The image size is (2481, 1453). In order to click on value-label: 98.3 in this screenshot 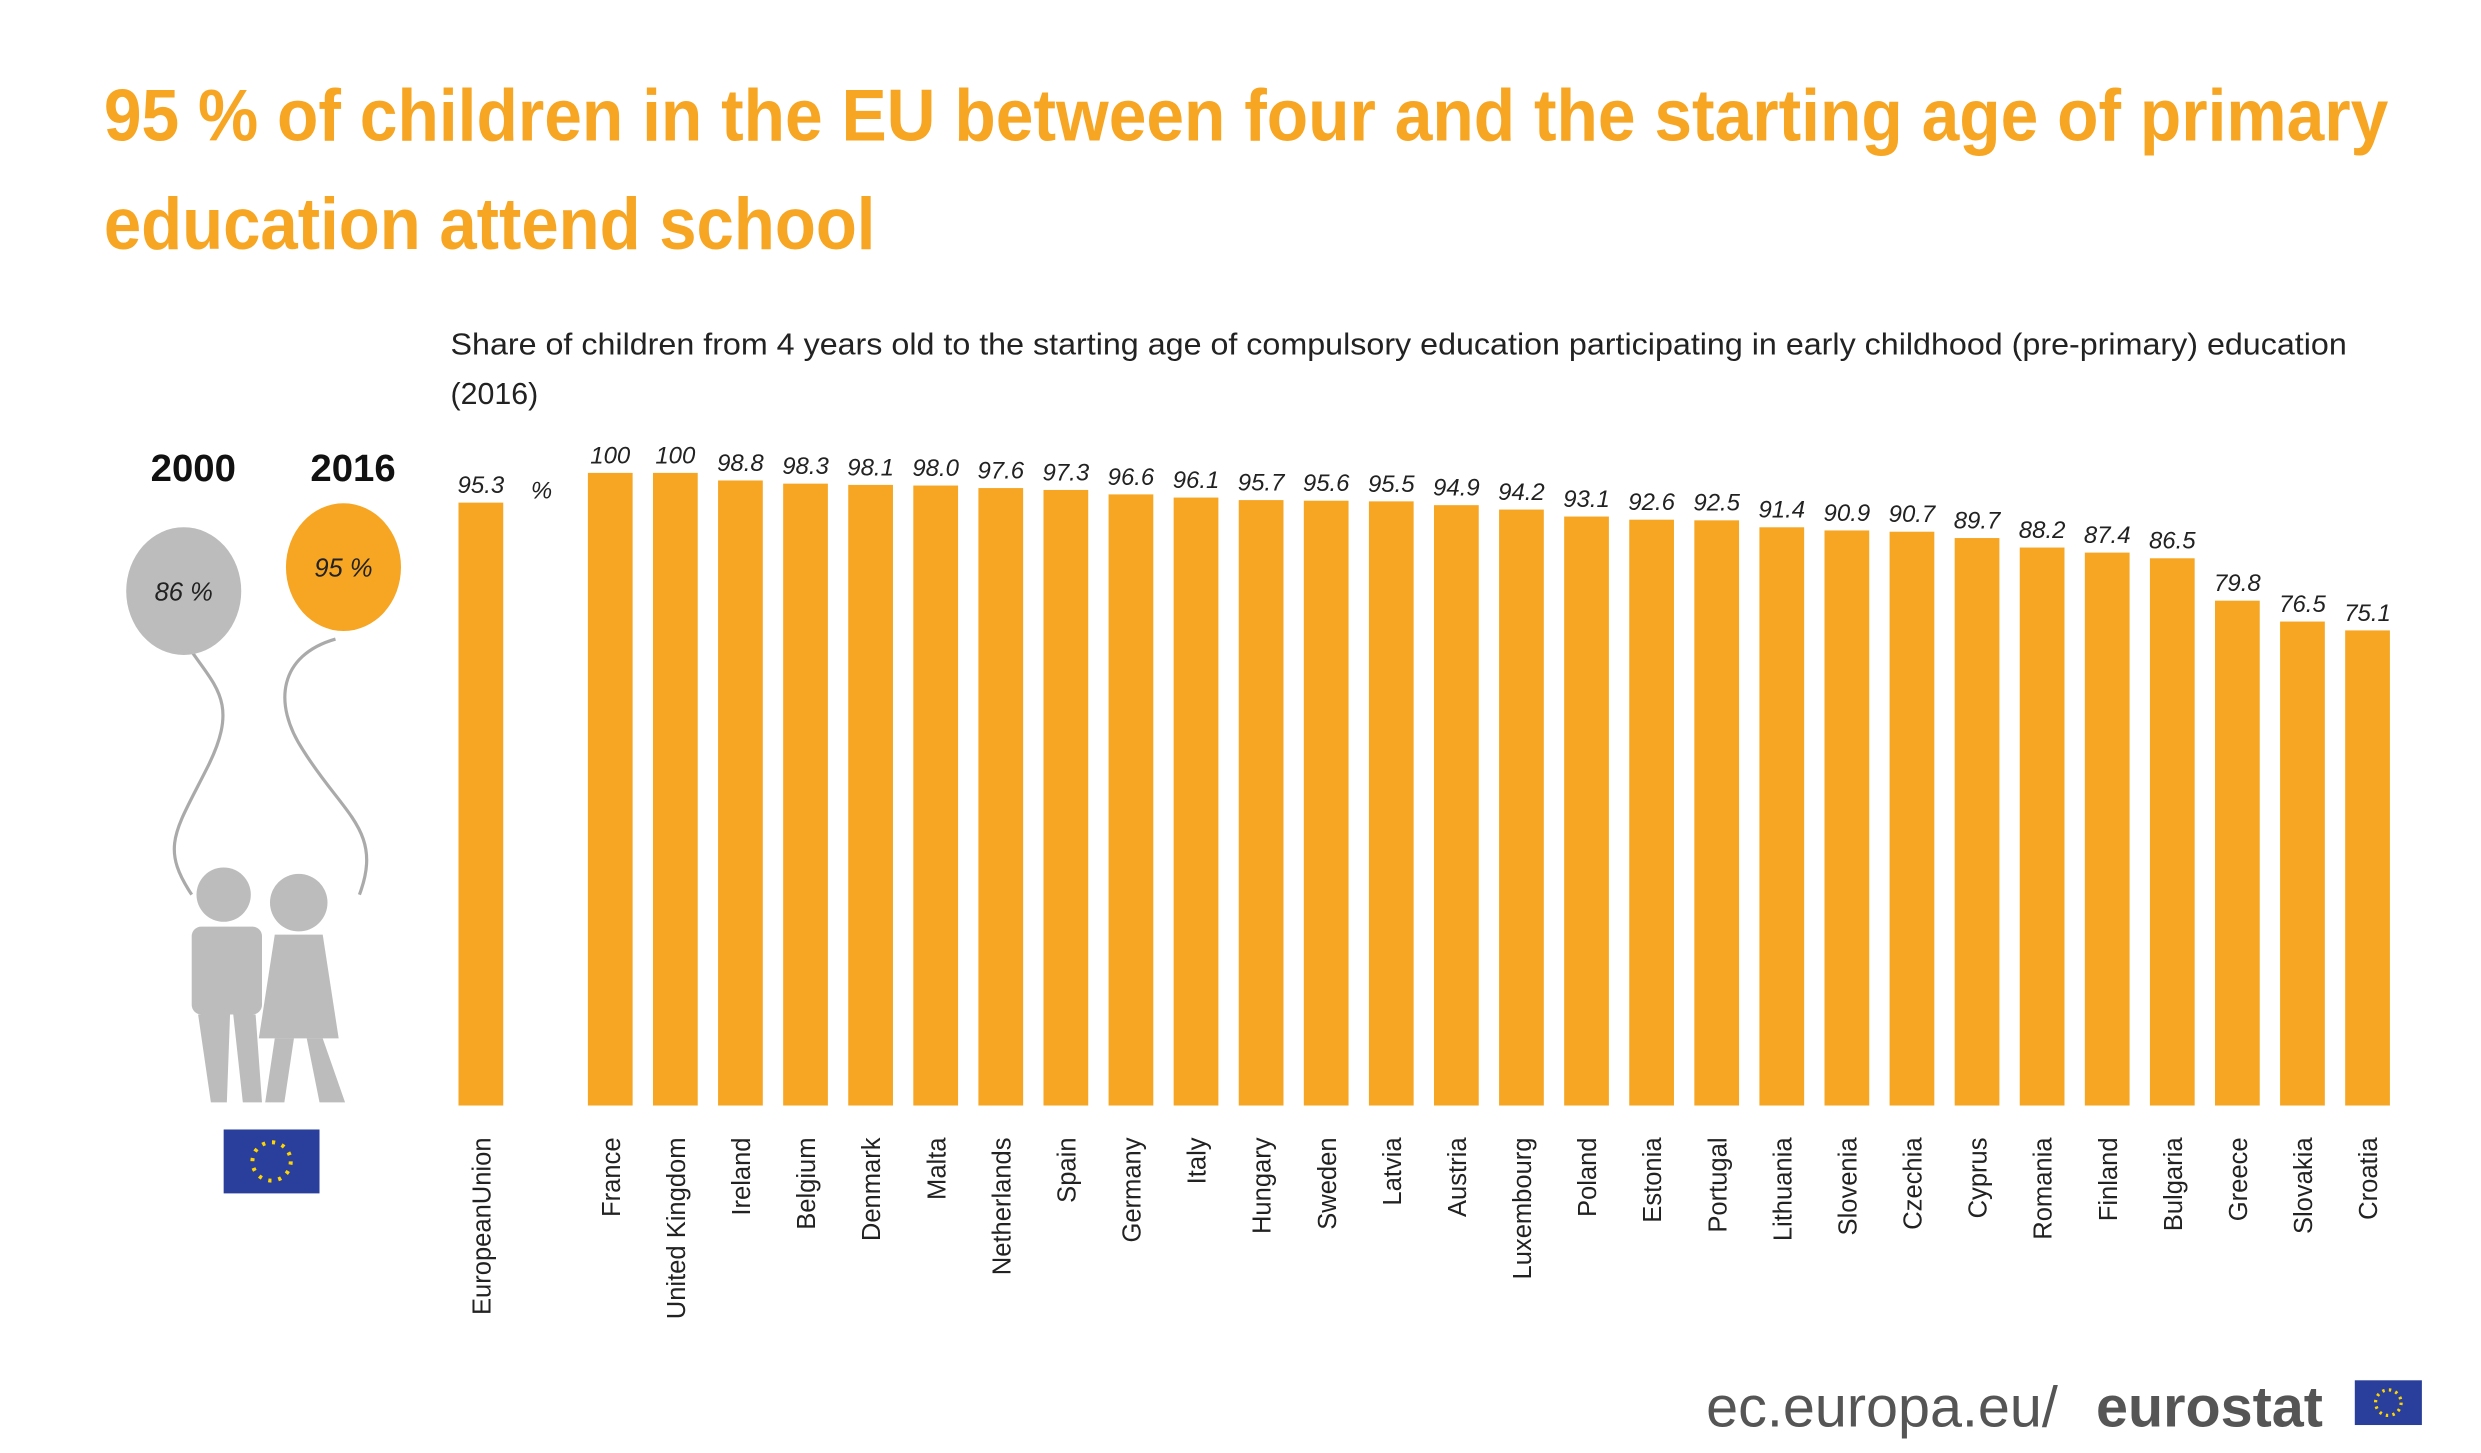, I will do `click(805, 466)`.